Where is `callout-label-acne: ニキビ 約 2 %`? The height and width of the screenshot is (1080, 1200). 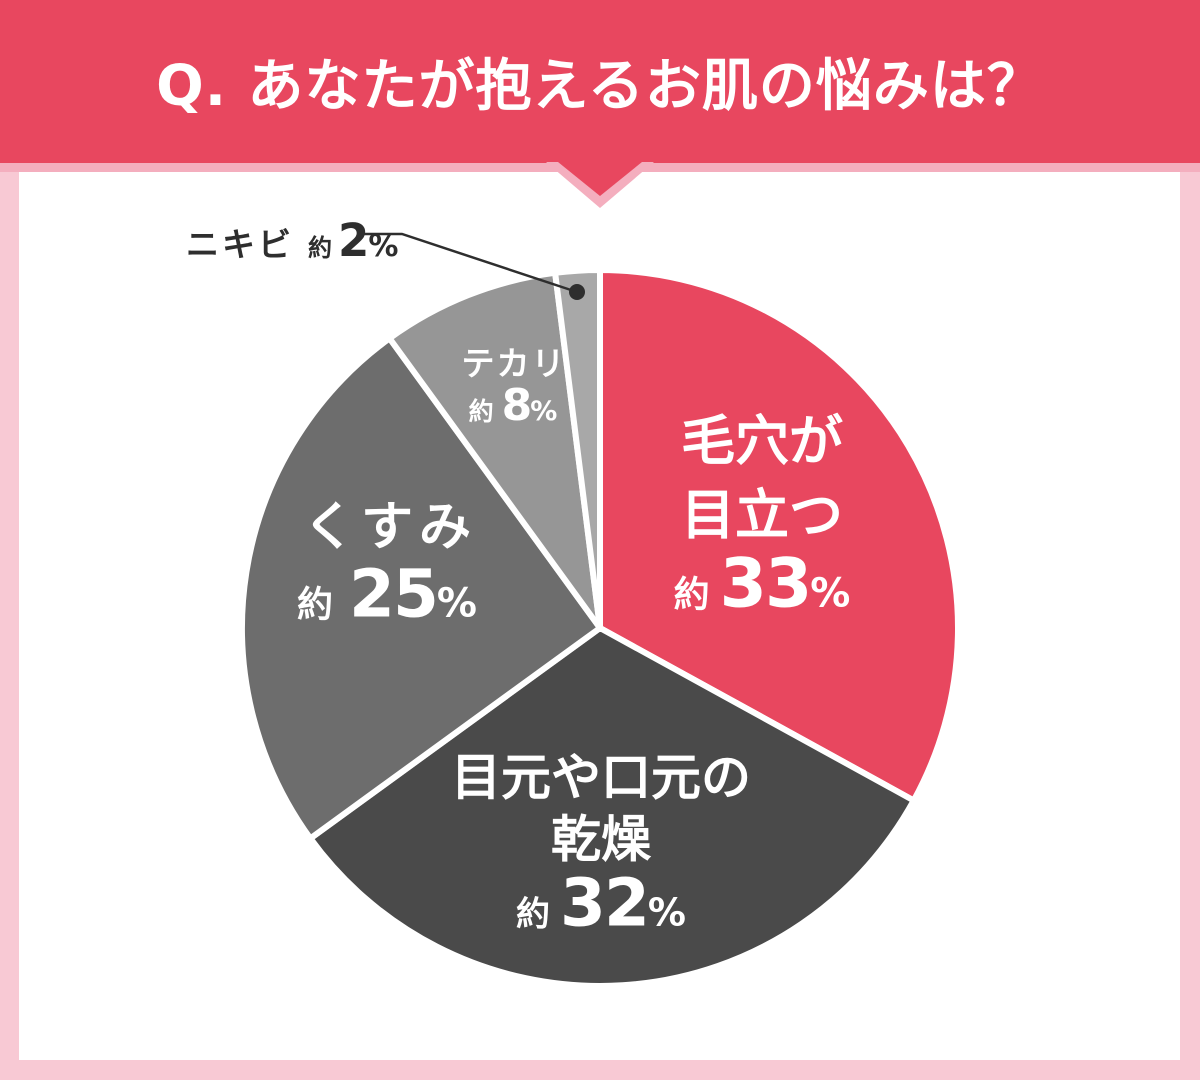
callout-label-acne: ニキビ 約 2 % is located at coordinates (292, 240).